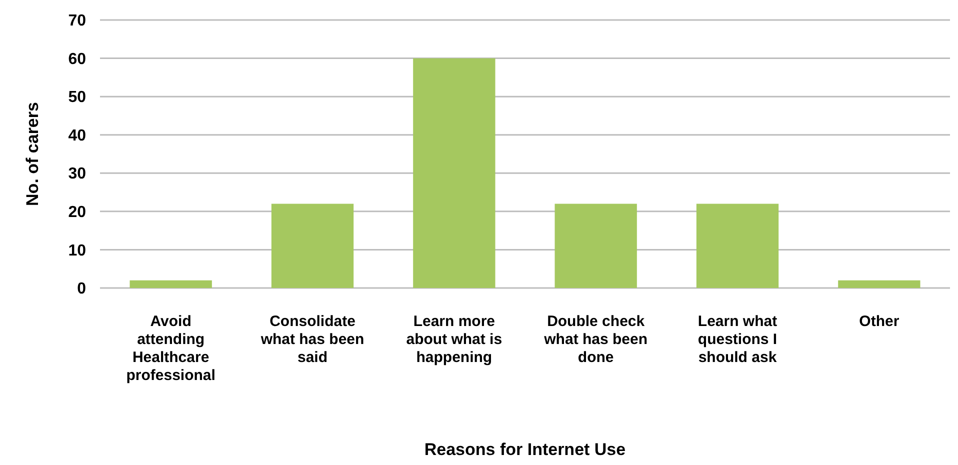  Describe the element at coordinates (77, 21) in the screenshot. I see `y-tick-label: 70` at that location.